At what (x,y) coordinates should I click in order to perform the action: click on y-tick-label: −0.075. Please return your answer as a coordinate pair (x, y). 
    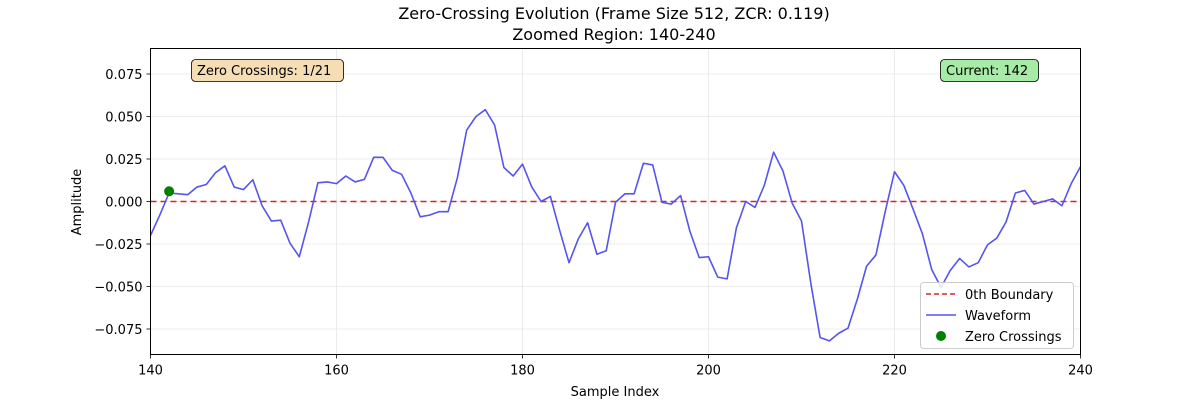
    Looking at the image, I should click on (118, 330).